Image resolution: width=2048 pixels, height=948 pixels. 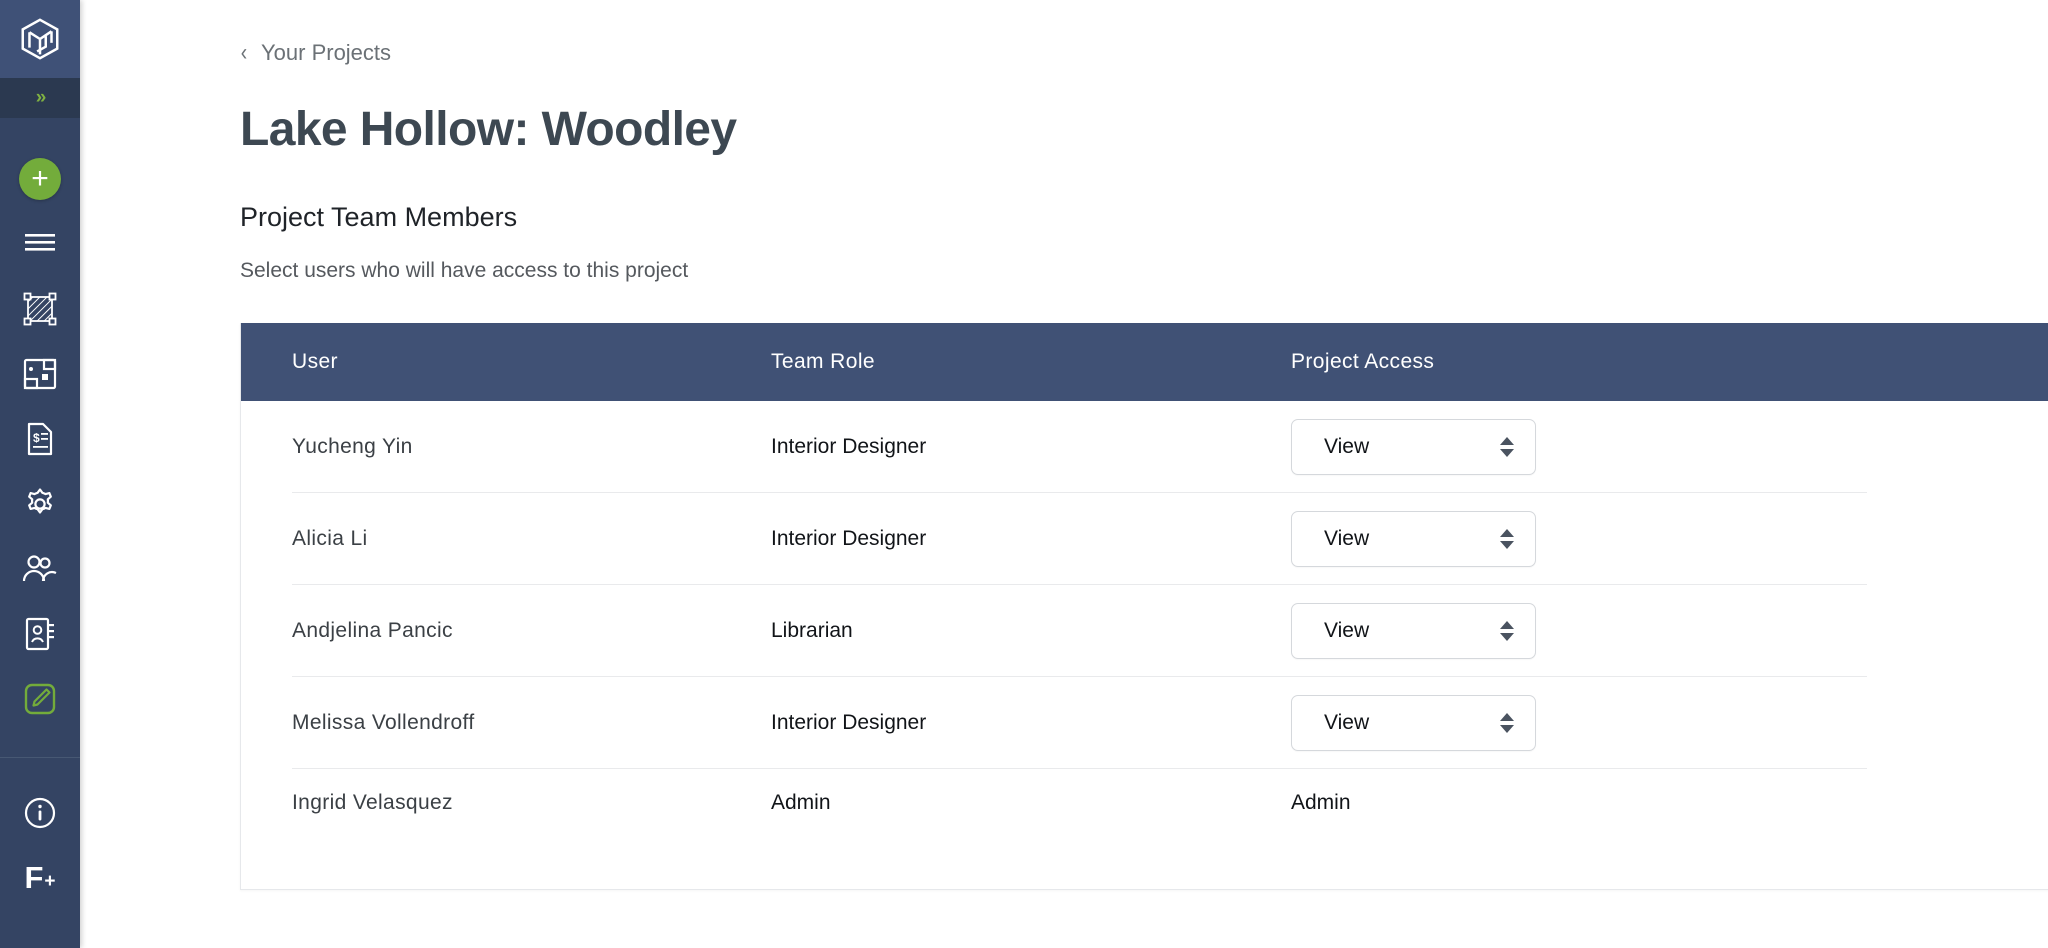 I want to click on menu-hamburger-icon, so click(x=40, y=242).